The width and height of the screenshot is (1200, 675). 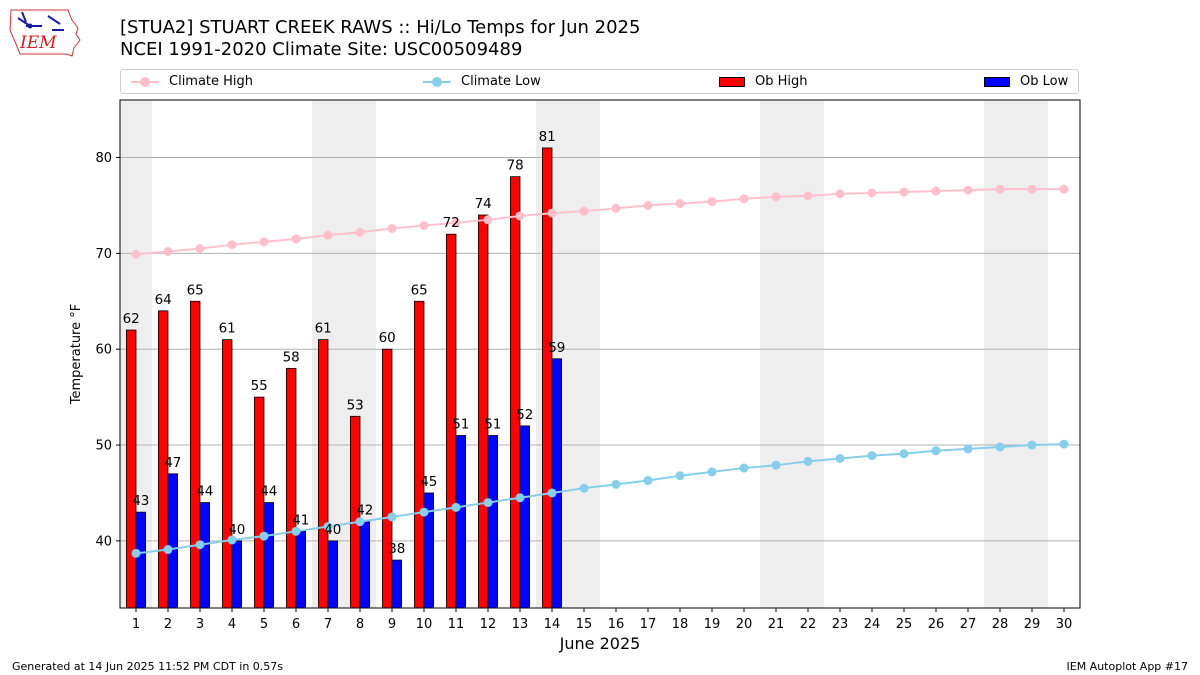 What do you see at coordinates (38, 43) in the screenshot?
I see `logo-text: IEM` at bounding box center [38, 43].